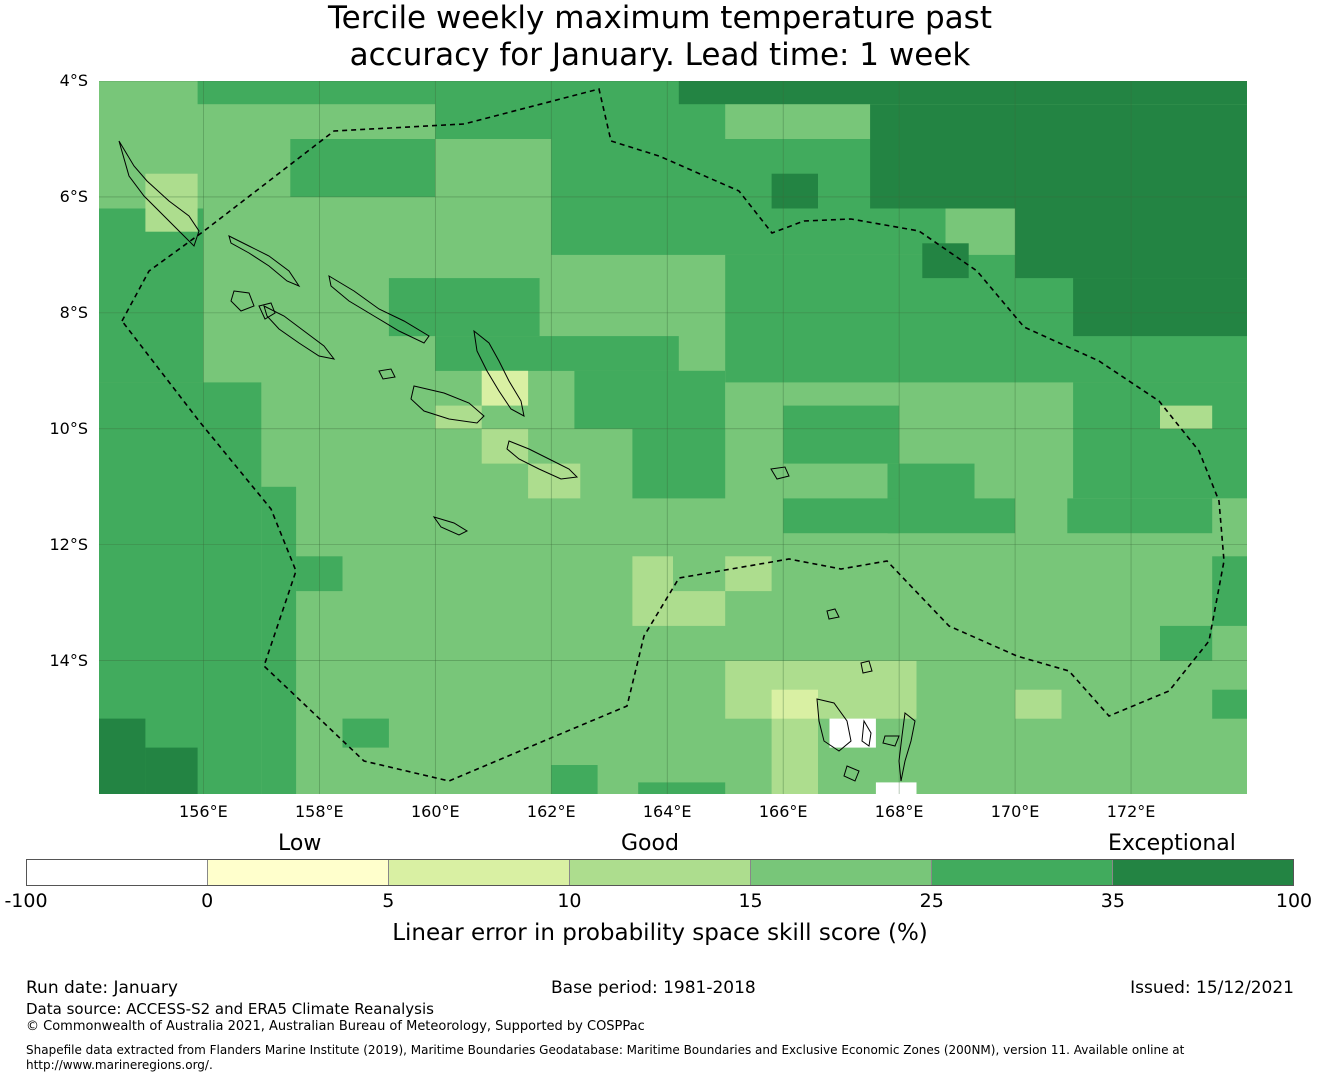 This screenshot has width=1320, height=1080. Describe the element at coordinates (159, 193) in the screenshot. I see `island-bougainville` at that location.